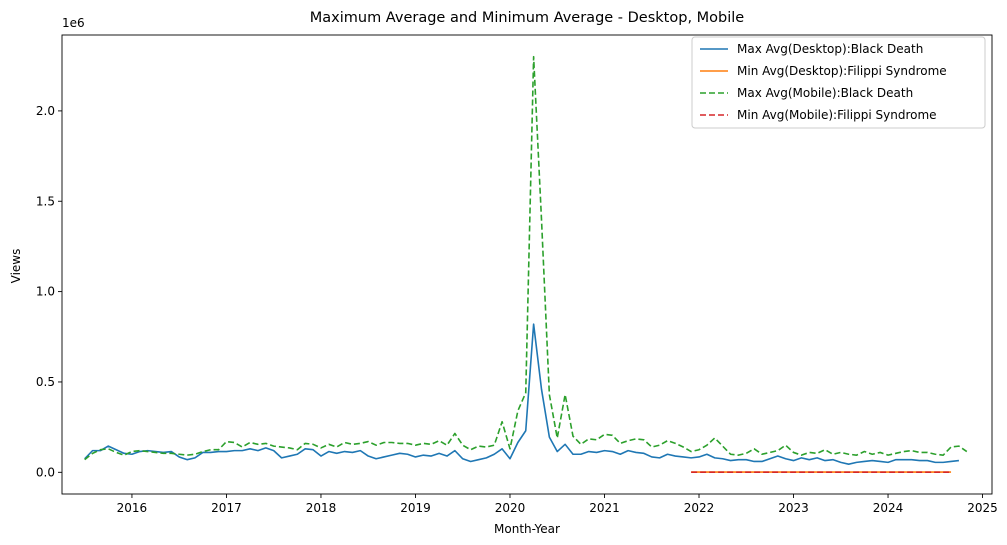 Image resolution: width=1007 pixels, height=545 pixels. I want to click on y-offset-label: 1e6, so click(73, 23).